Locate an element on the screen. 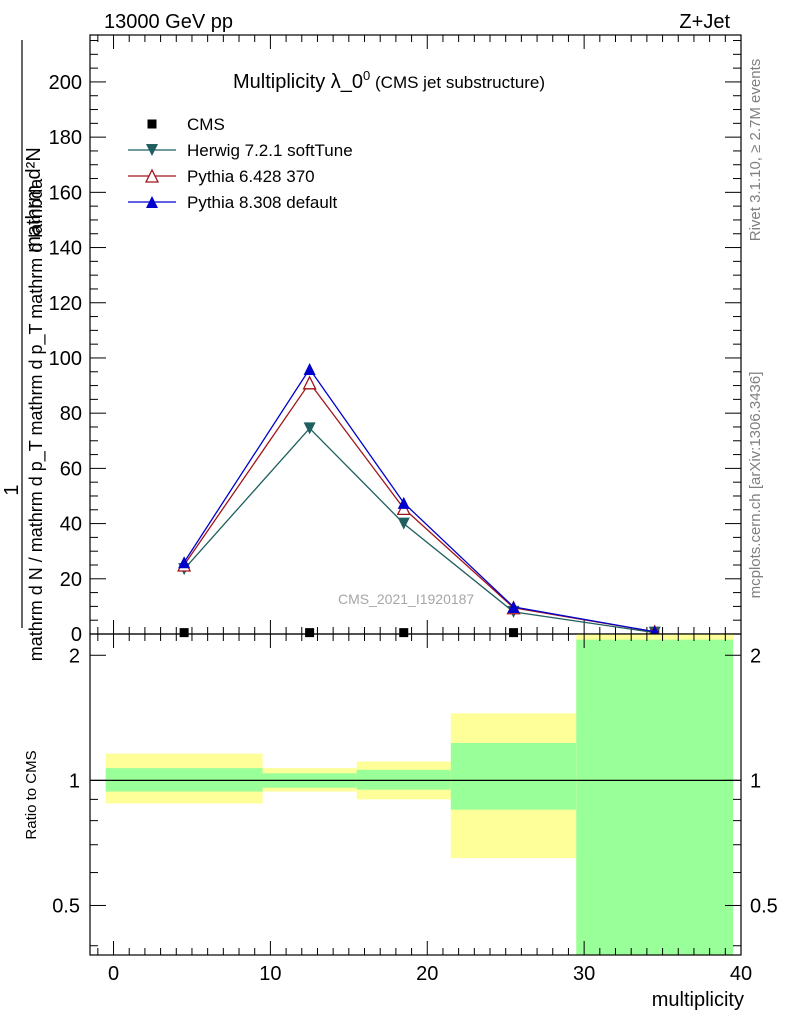 This screenshot has height=1024, width=786. y-tick-label: 180 is located at coordinates (65, 138).